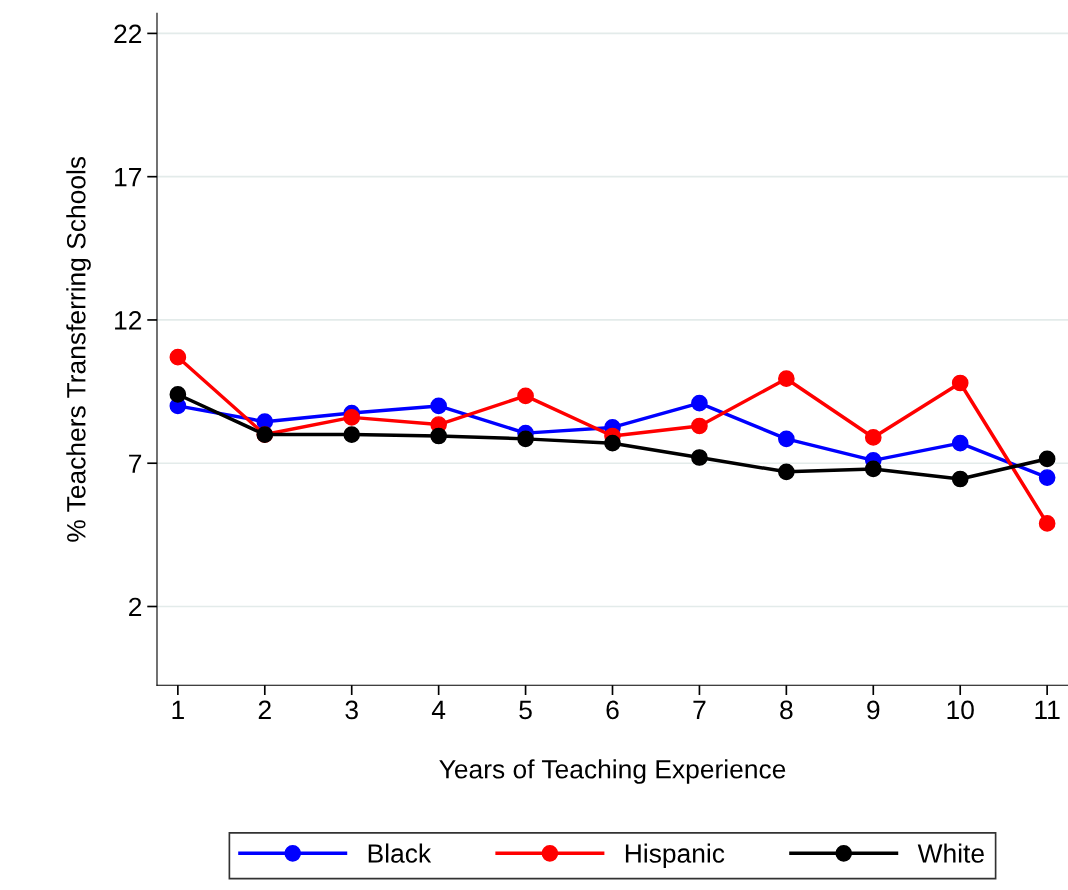  I want to click on x-tick-label: 4, so click(438, 710).